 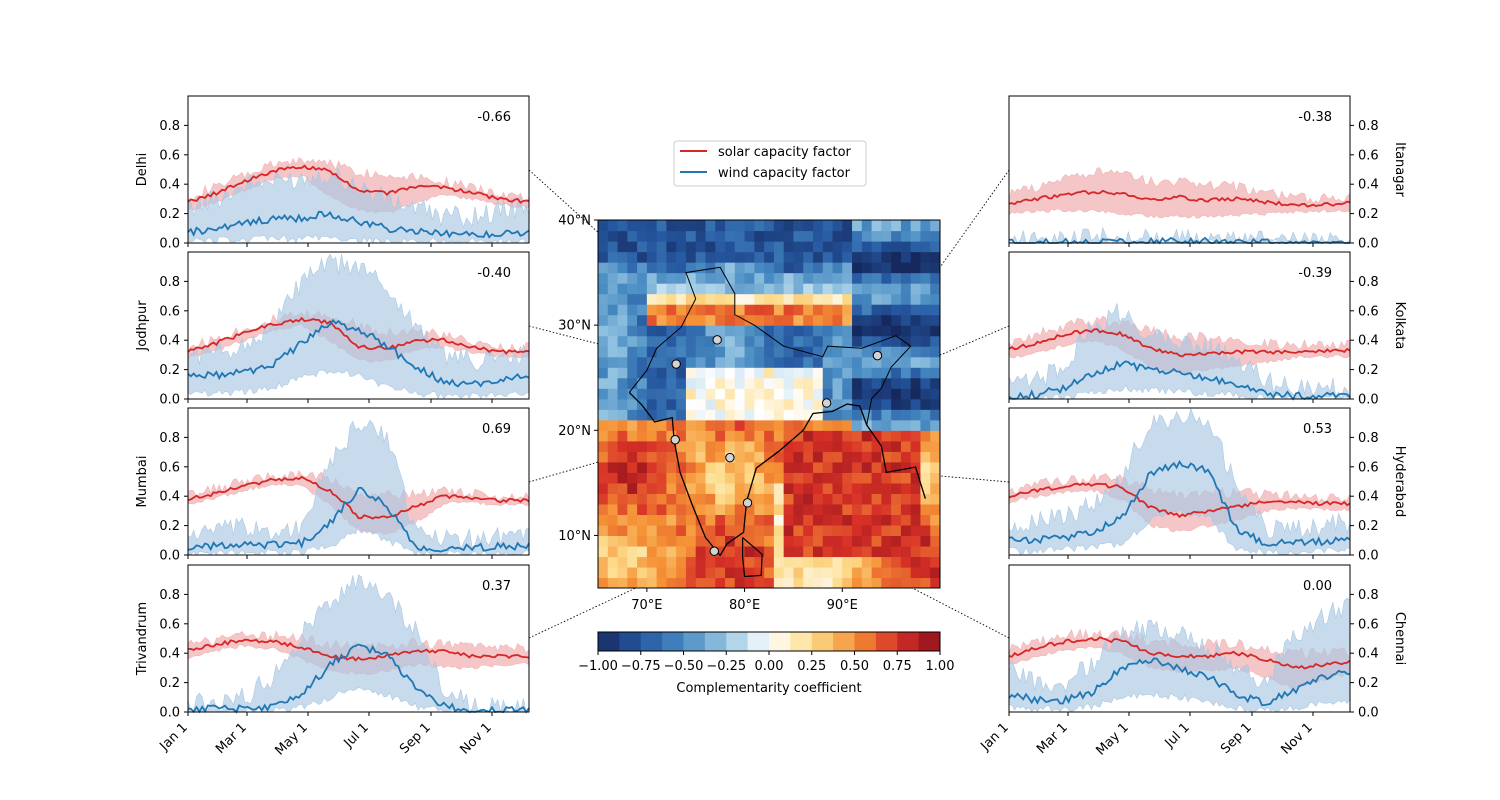 What do you see at coordinates (726, 666) in the screenshot?
I see `colorbar-tick-label: −0.25` at bounding box center [726, 666].